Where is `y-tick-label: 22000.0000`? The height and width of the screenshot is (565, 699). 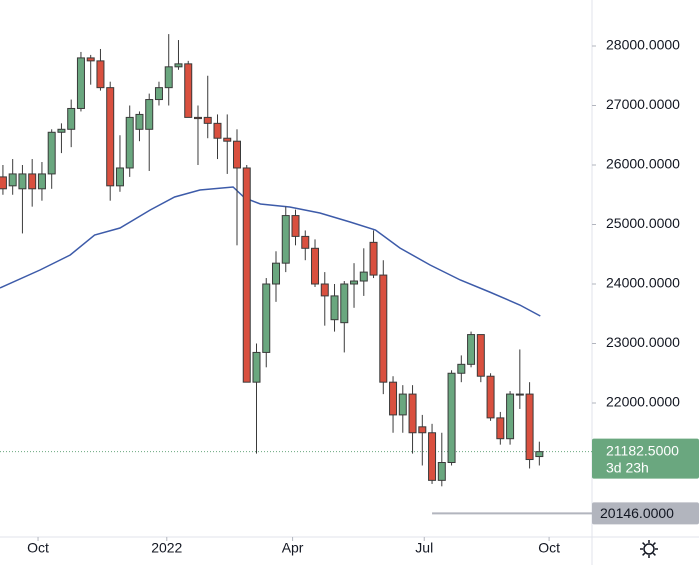 y-tick-label: 22000.0000 is located at coordinates (643, 402).